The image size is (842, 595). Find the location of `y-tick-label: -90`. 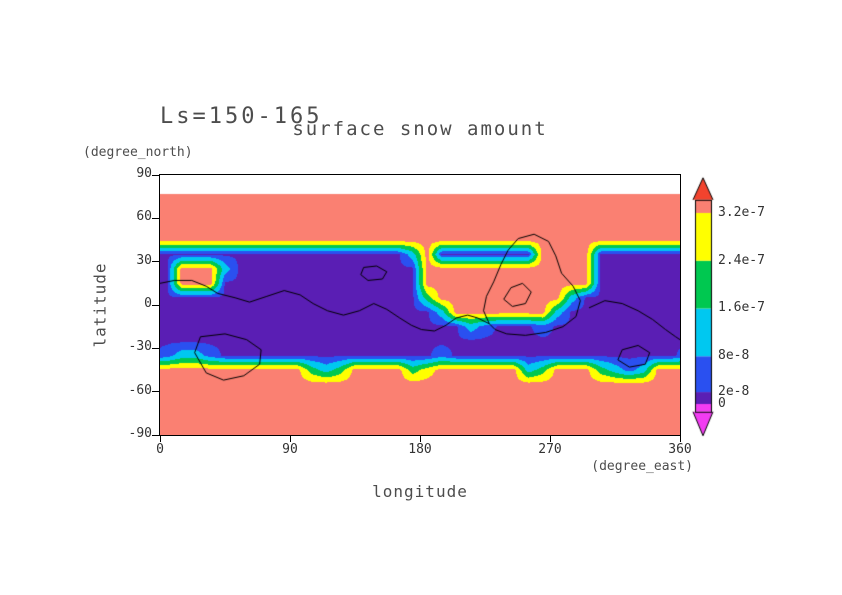

y-tick-label: -90 is located at coordinates (140, 433).